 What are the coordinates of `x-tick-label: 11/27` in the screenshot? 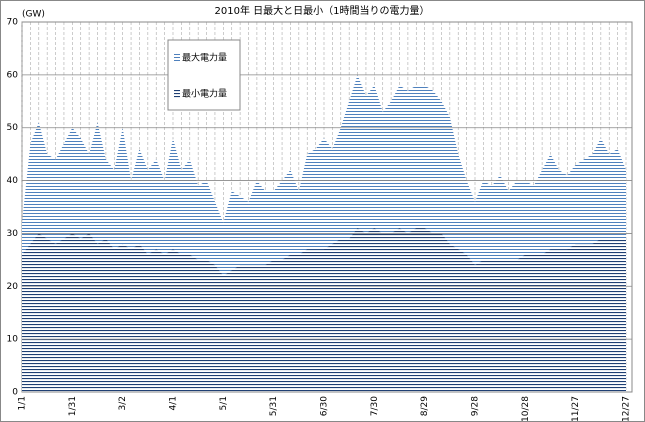 It's located at (576, 409).